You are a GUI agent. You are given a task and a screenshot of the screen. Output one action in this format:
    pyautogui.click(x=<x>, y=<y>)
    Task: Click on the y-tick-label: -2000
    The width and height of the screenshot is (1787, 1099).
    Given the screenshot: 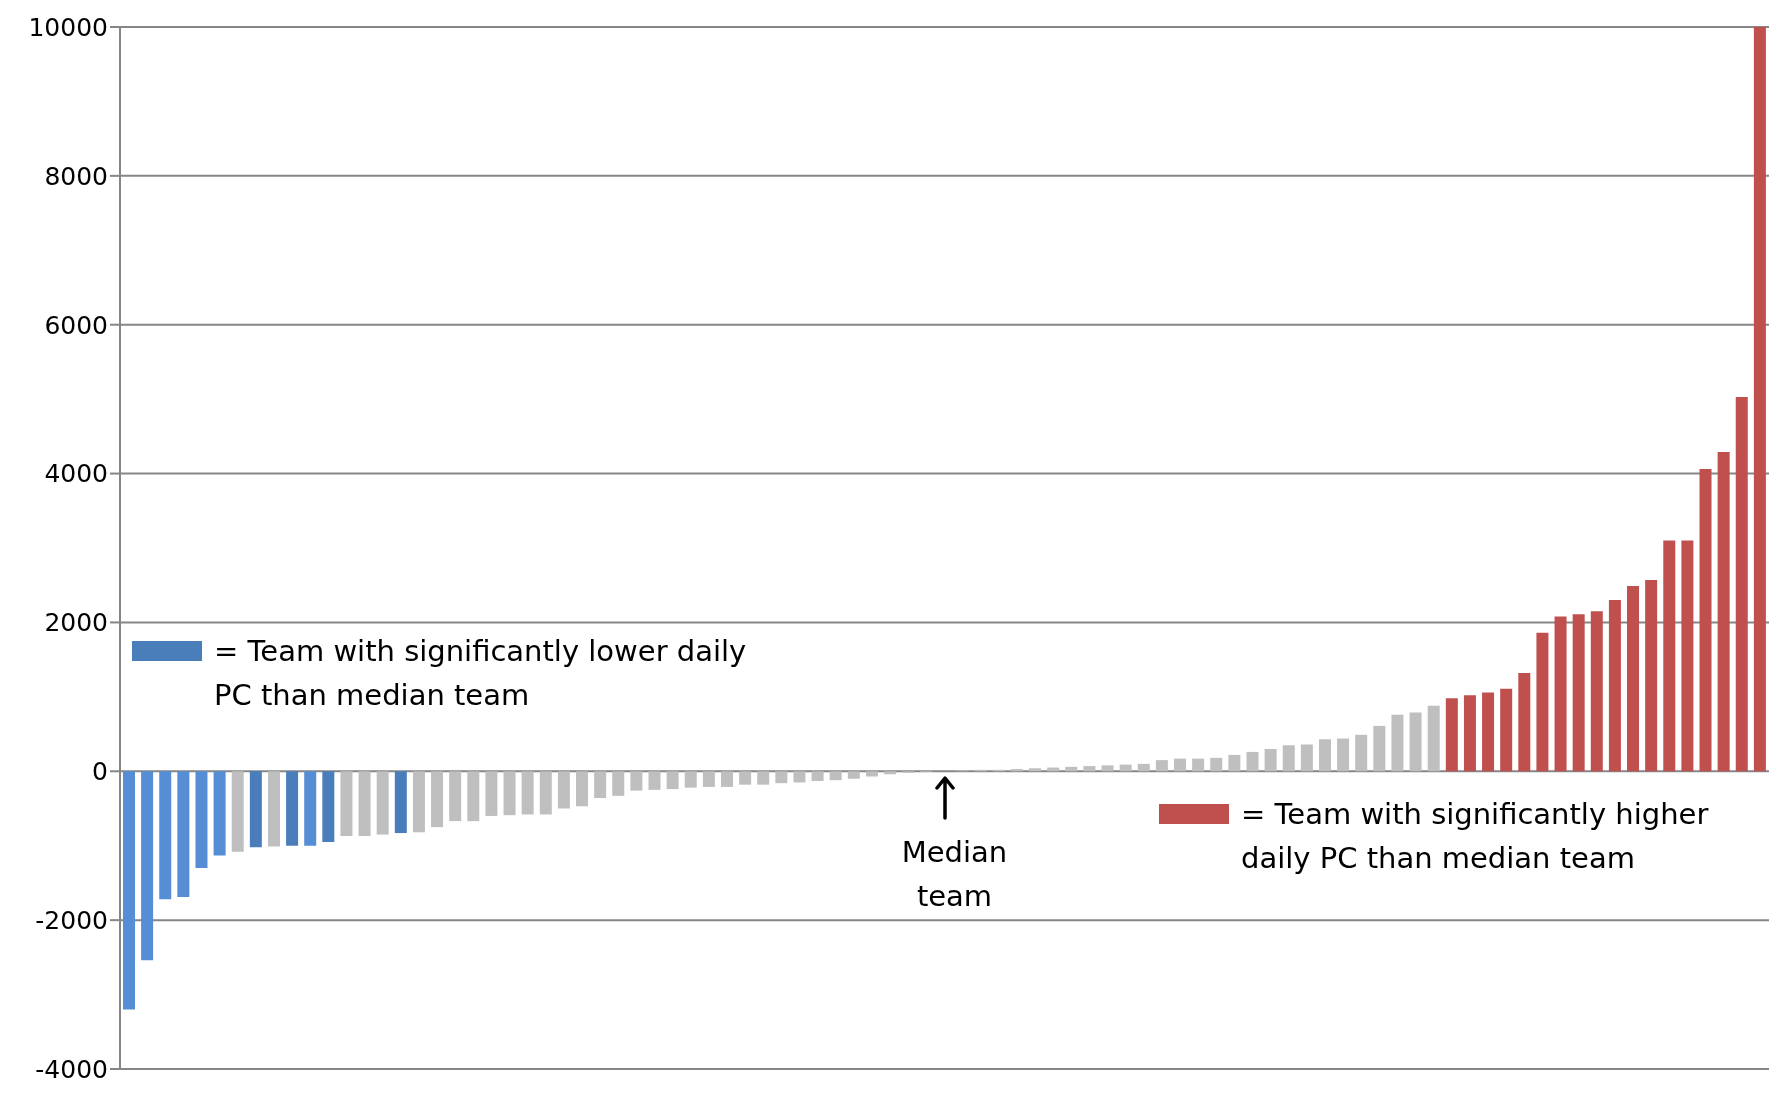 What is the action you would take?
    pyautogui.click(x=71, y=921)
    